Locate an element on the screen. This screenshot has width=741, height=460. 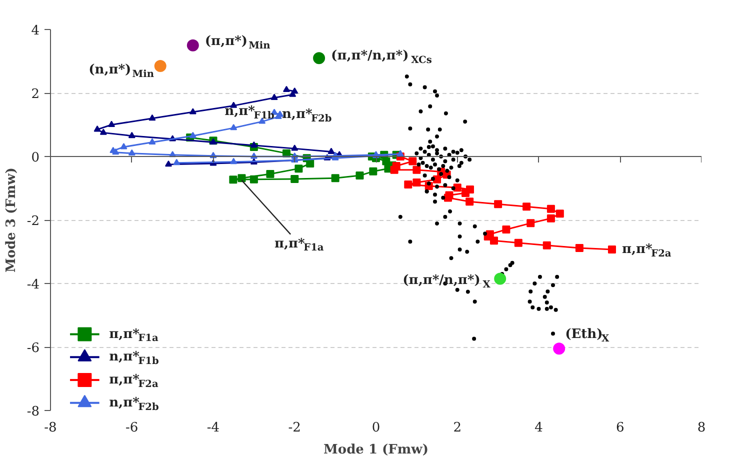
y-tick-label: -8 is located at coordinates (33, 412).